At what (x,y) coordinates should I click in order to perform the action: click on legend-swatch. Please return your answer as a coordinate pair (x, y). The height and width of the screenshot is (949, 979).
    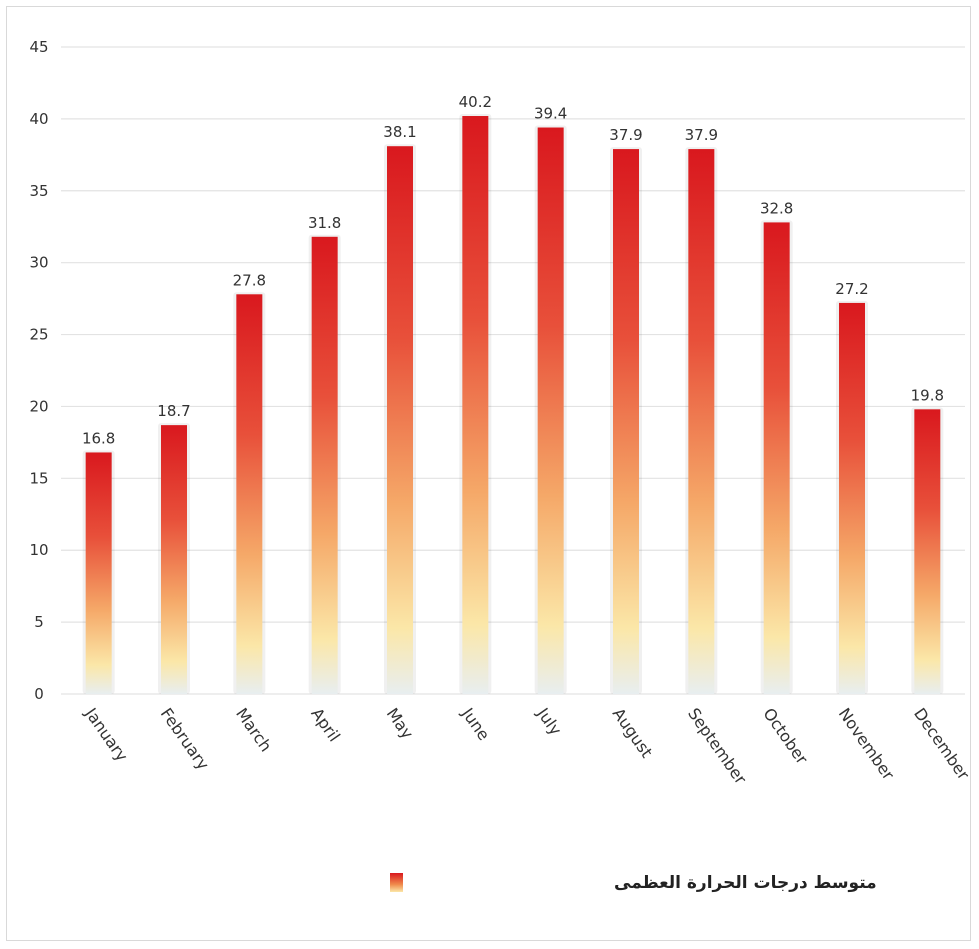
    Looking at the image, I should click on (396, 882).